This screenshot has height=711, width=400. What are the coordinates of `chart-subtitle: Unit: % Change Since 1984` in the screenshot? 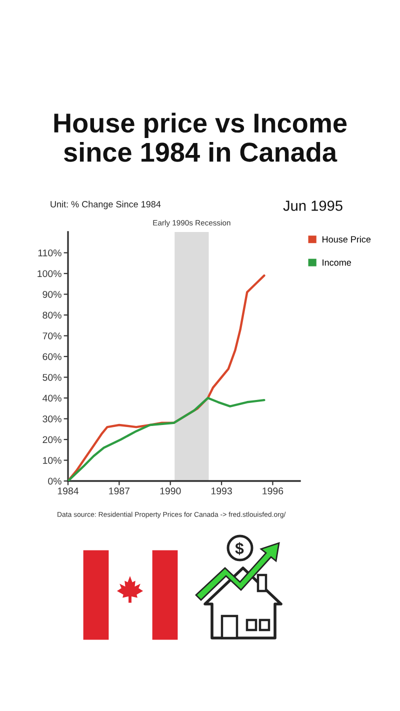 It's located at (105, 205).